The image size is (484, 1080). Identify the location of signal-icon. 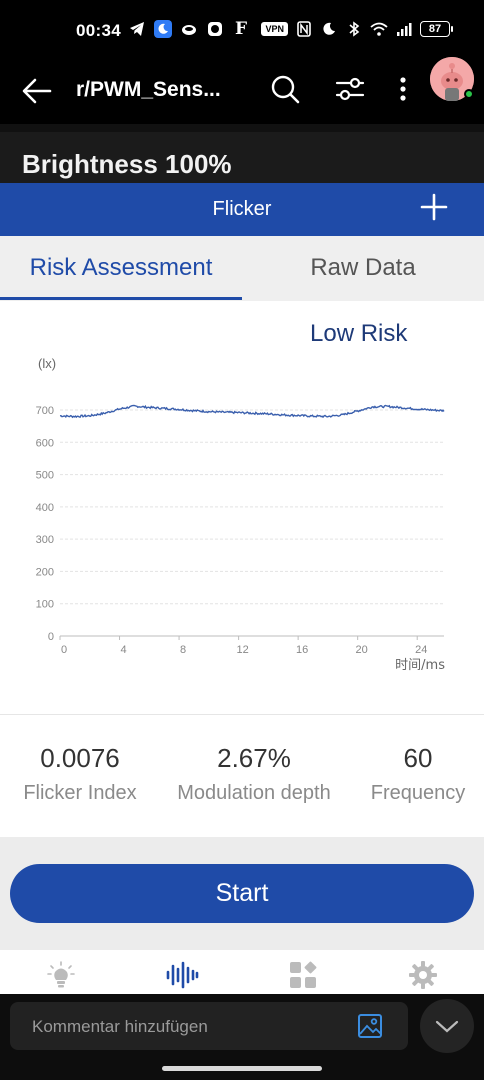
(404, 29).